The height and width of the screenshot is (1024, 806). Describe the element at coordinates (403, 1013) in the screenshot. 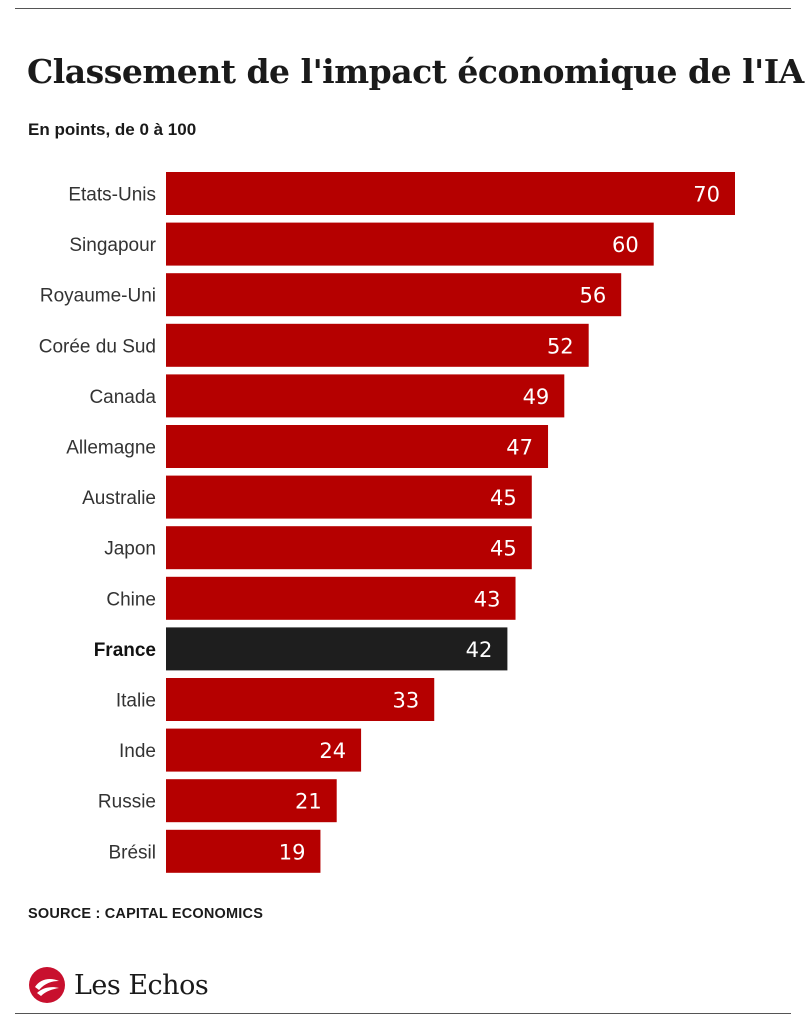

I see `bottom-rule` at that location.